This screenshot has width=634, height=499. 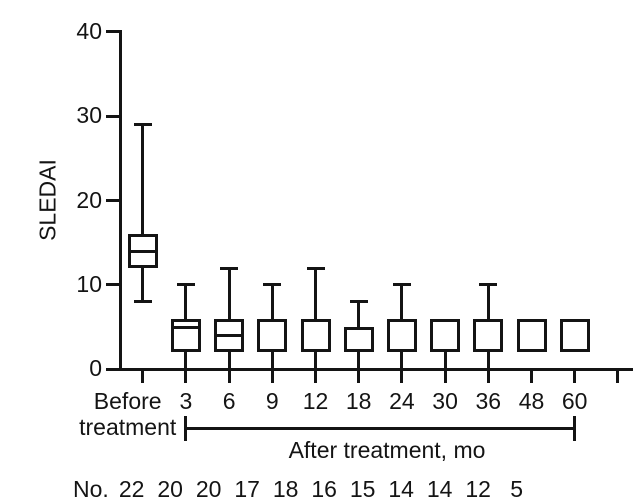 What do you see at coordinates (247, 487) in the screenshot?
I see `count-value: 17` at bounding box center [247, 487].